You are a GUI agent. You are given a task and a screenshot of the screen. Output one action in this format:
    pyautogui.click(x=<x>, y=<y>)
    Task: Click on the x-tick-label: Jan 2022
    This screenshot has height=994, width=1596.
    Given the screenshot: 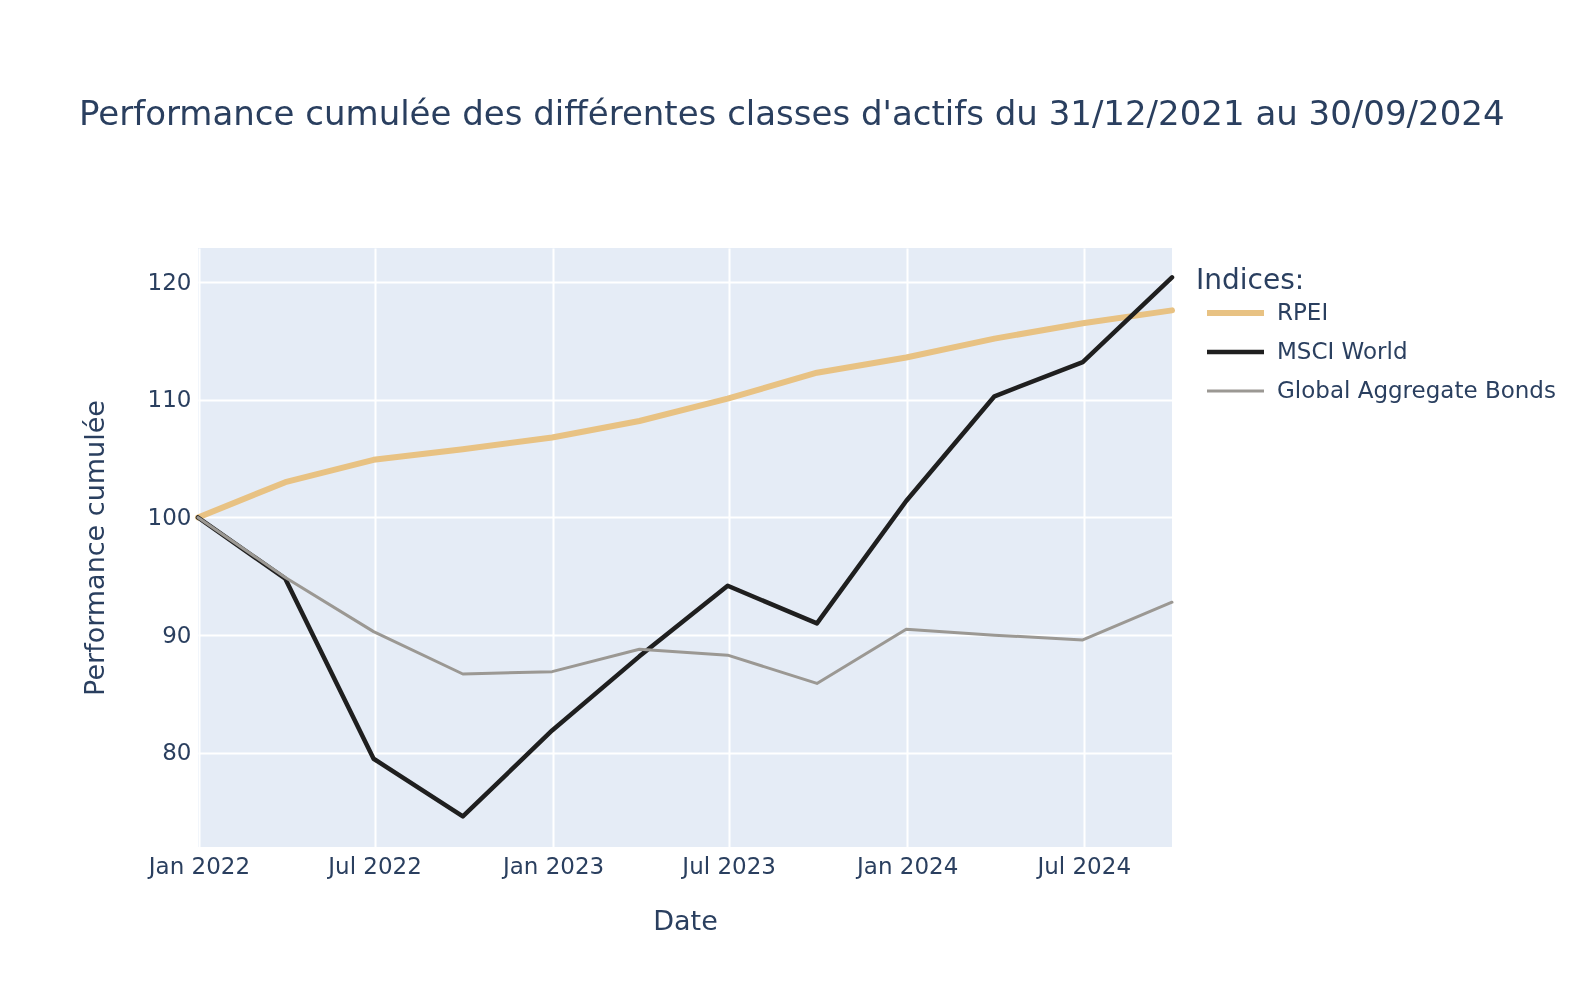 What is the action you would take?
    pyautogui.click(x=198, y=865)
    